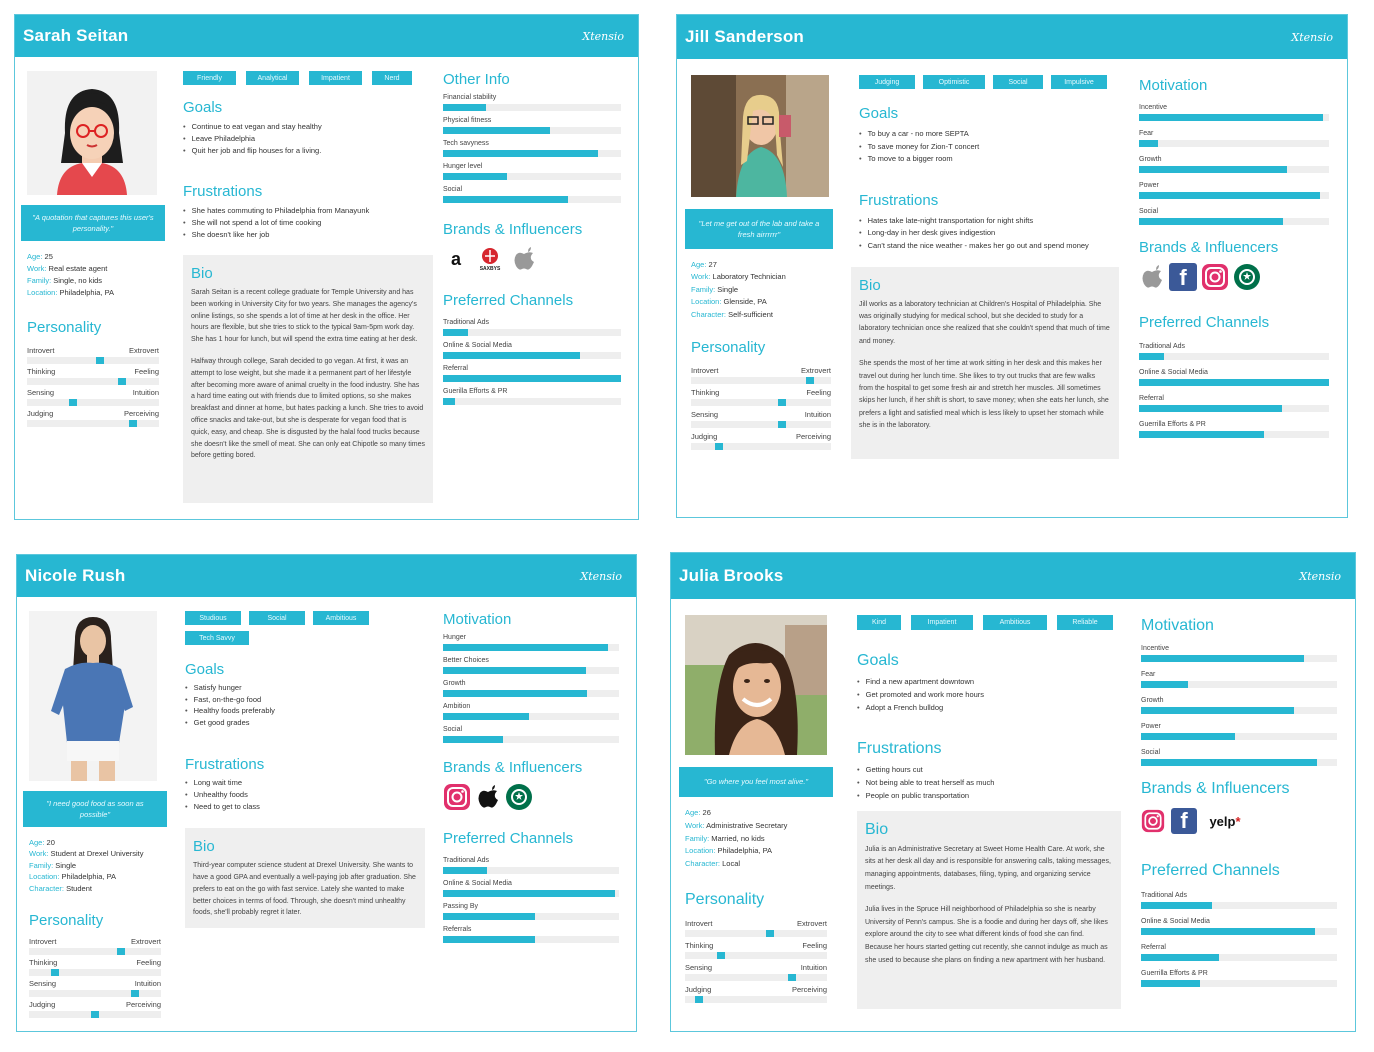  What do you see at coordinates (1234, 351) in the screenshot?
I see `channel-bar: Traditional Ads` at bounding box center [1234, 351].